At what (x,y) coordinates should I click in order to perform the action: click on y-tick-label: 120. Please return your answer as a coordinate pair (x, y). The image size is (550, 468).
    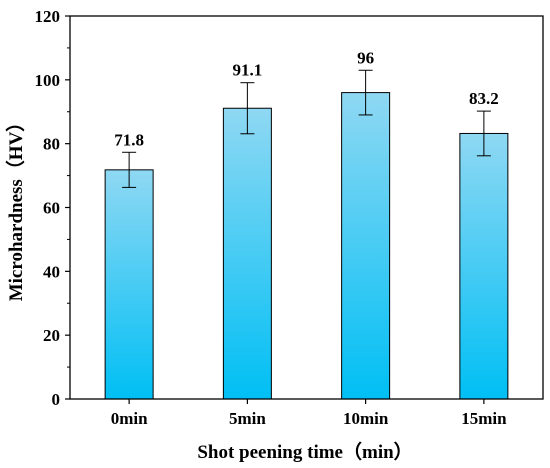
    Looking at the image, I should click on (48, 16).